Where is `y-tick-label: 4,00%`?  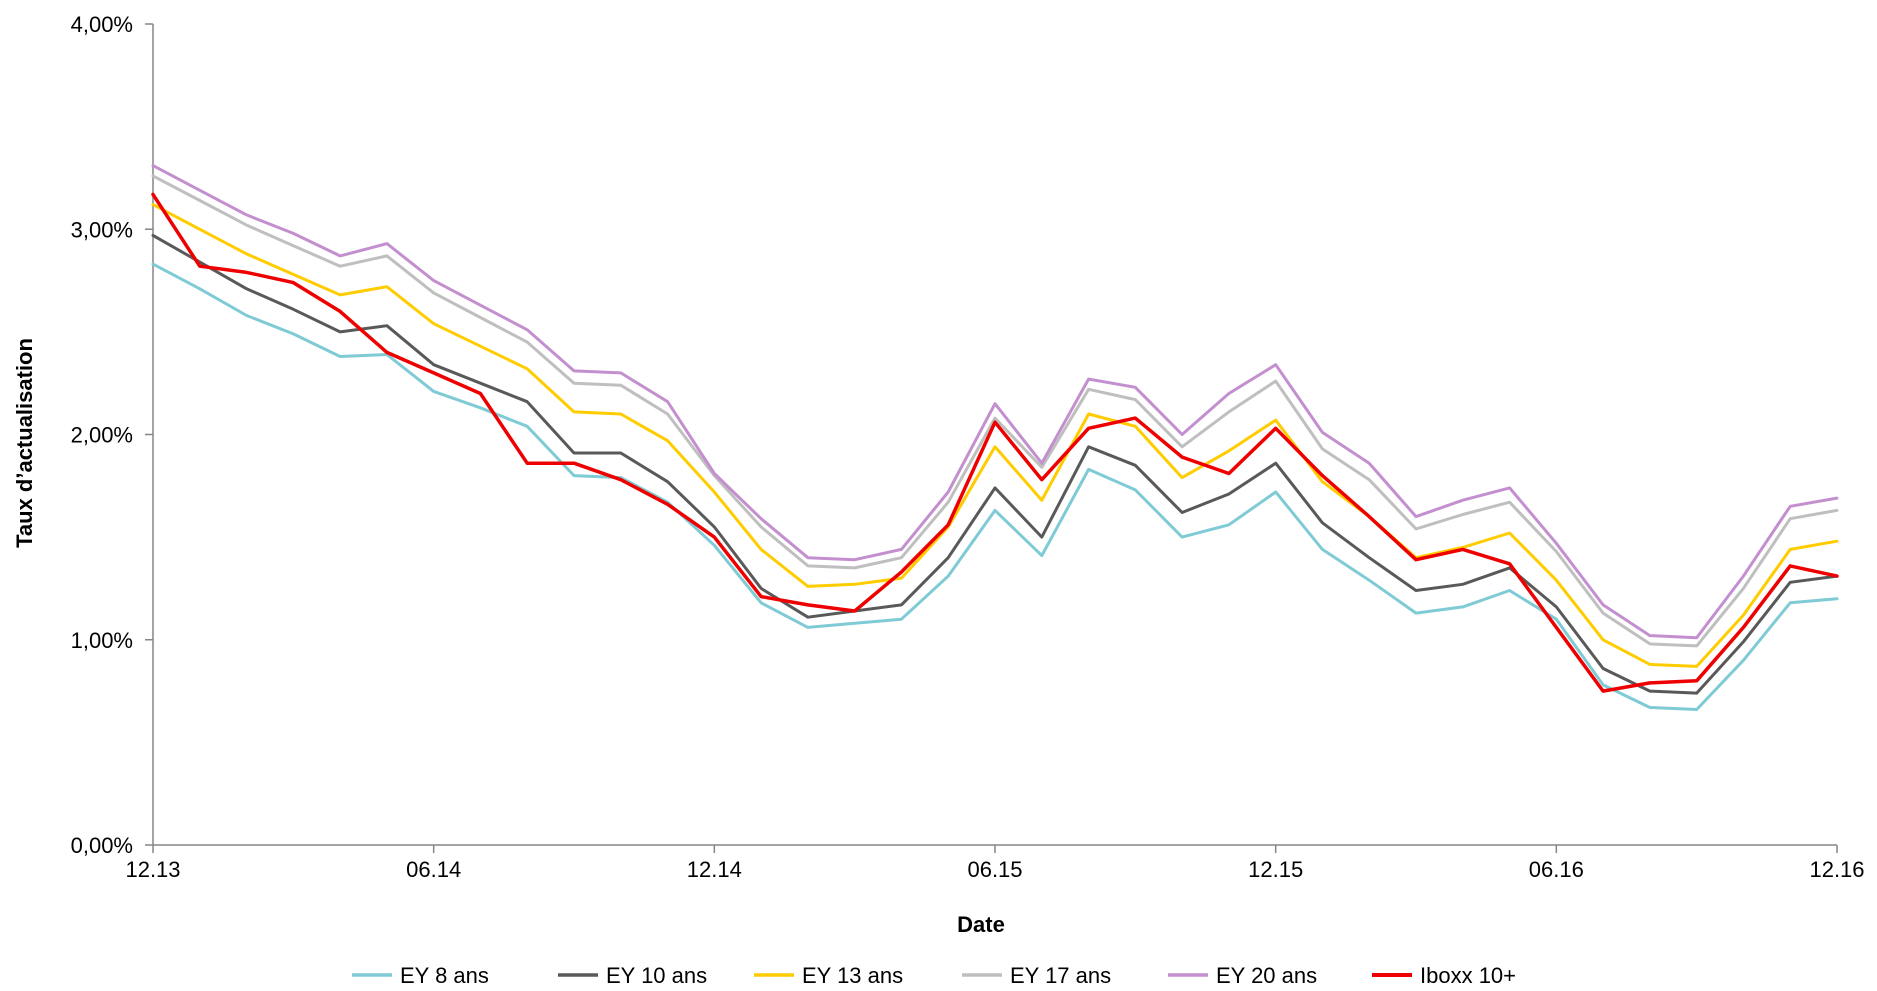 y-tick-label: 4,00% is located at coordinates (102, 24).